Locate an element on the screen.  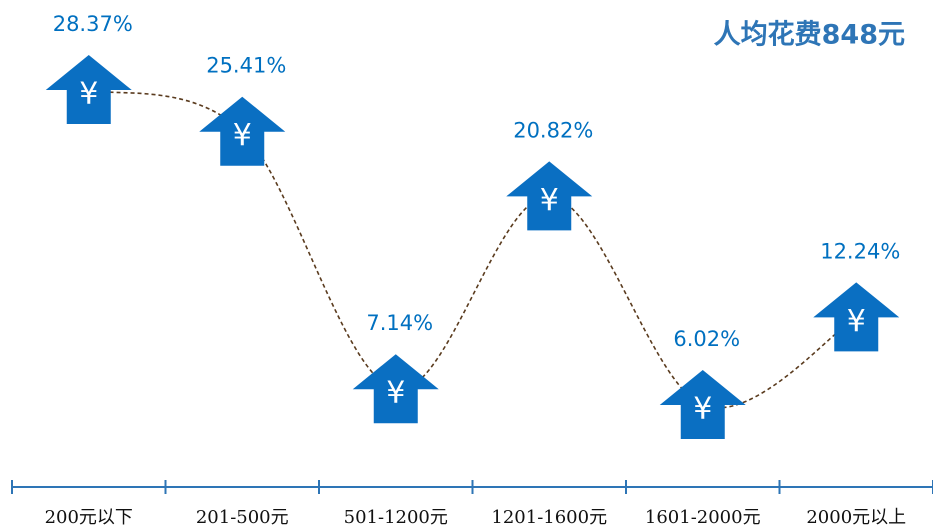
value-label: 12.24% is located at coordinates (860, 251).